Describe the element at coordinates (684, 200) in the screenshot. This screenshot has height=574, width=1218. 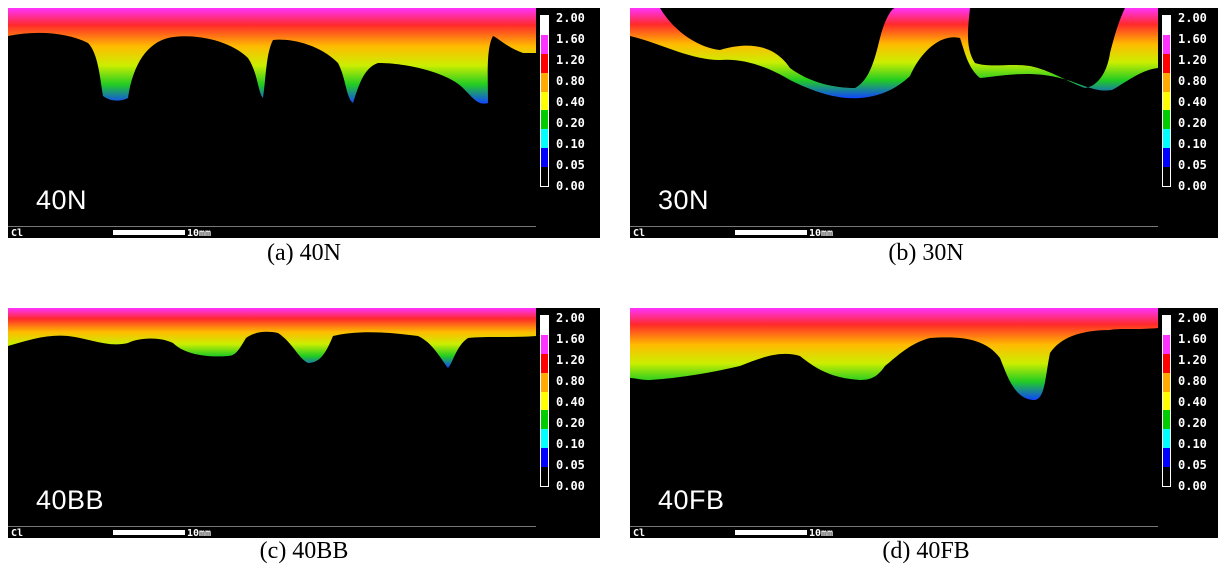
I see `sample-label: 30N` at that location.